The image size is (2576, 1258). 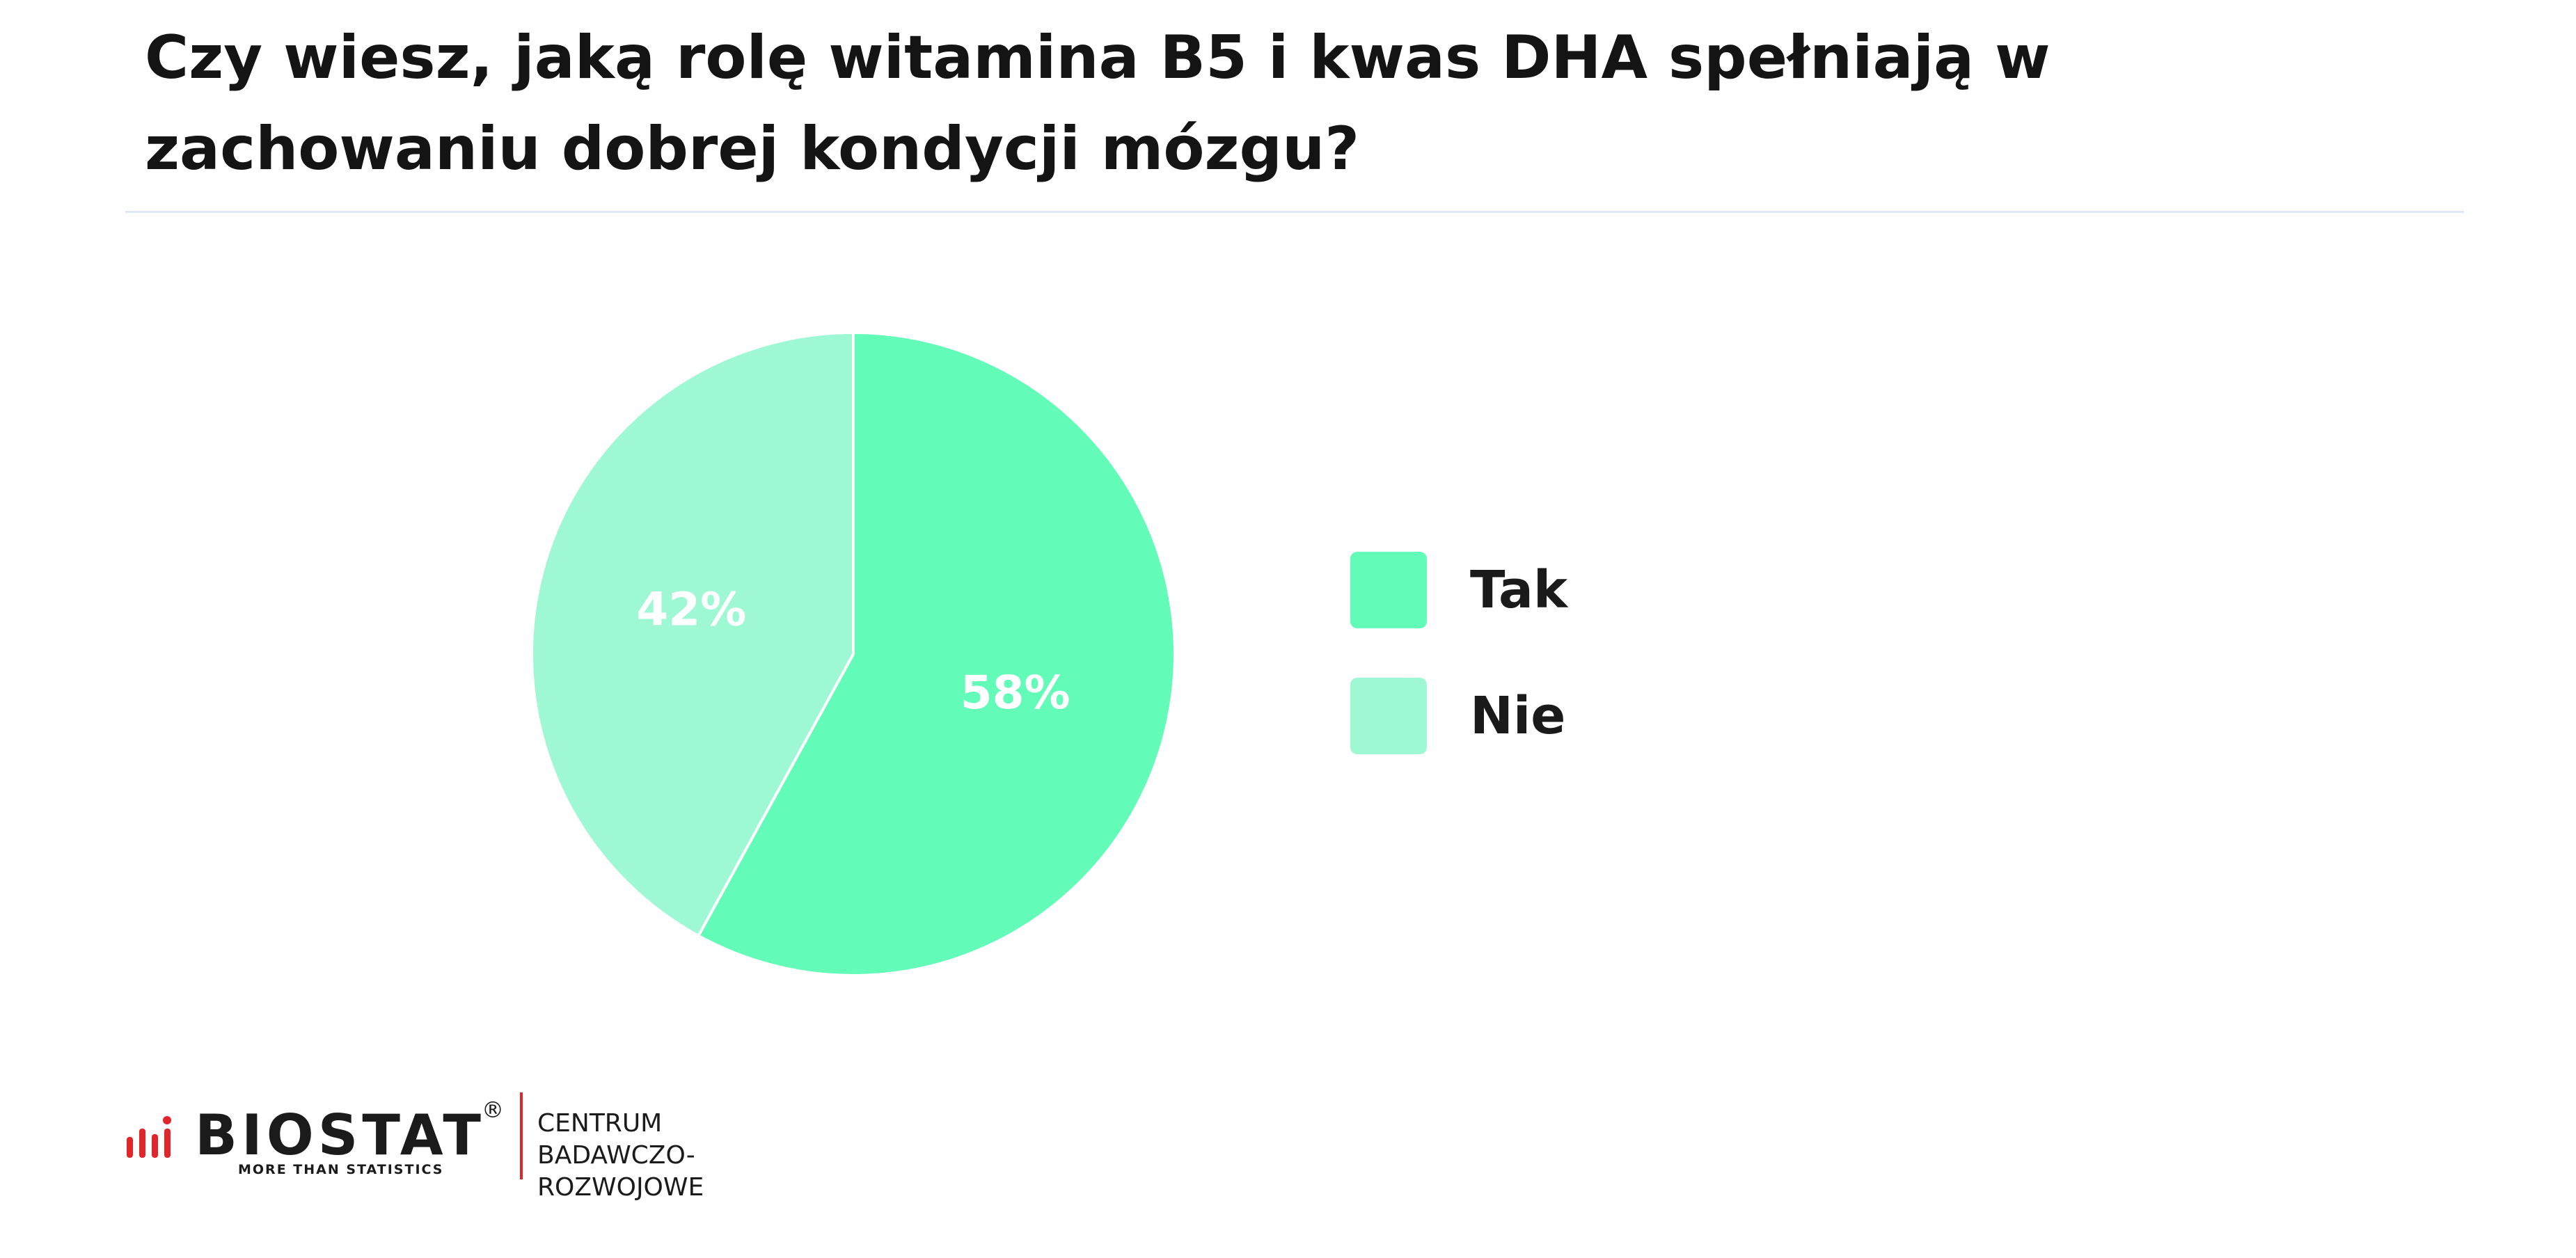 I want to click on legend-swatch-tak, so click(x=1388, y=590).